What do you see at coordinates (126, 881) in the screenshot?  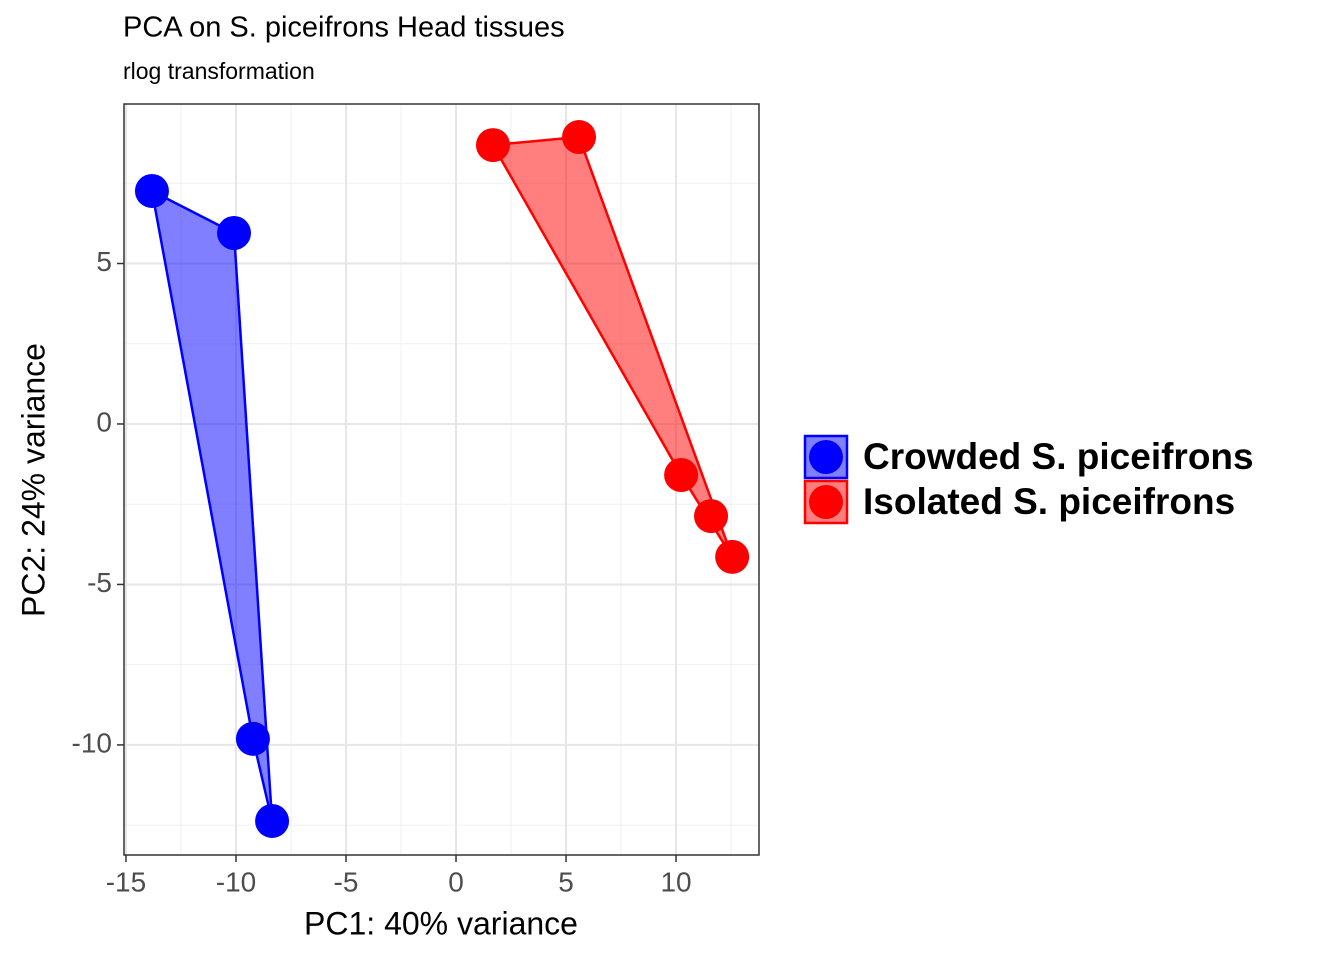 I see `x-tick-label: -15` at bounding box center [126, 881].